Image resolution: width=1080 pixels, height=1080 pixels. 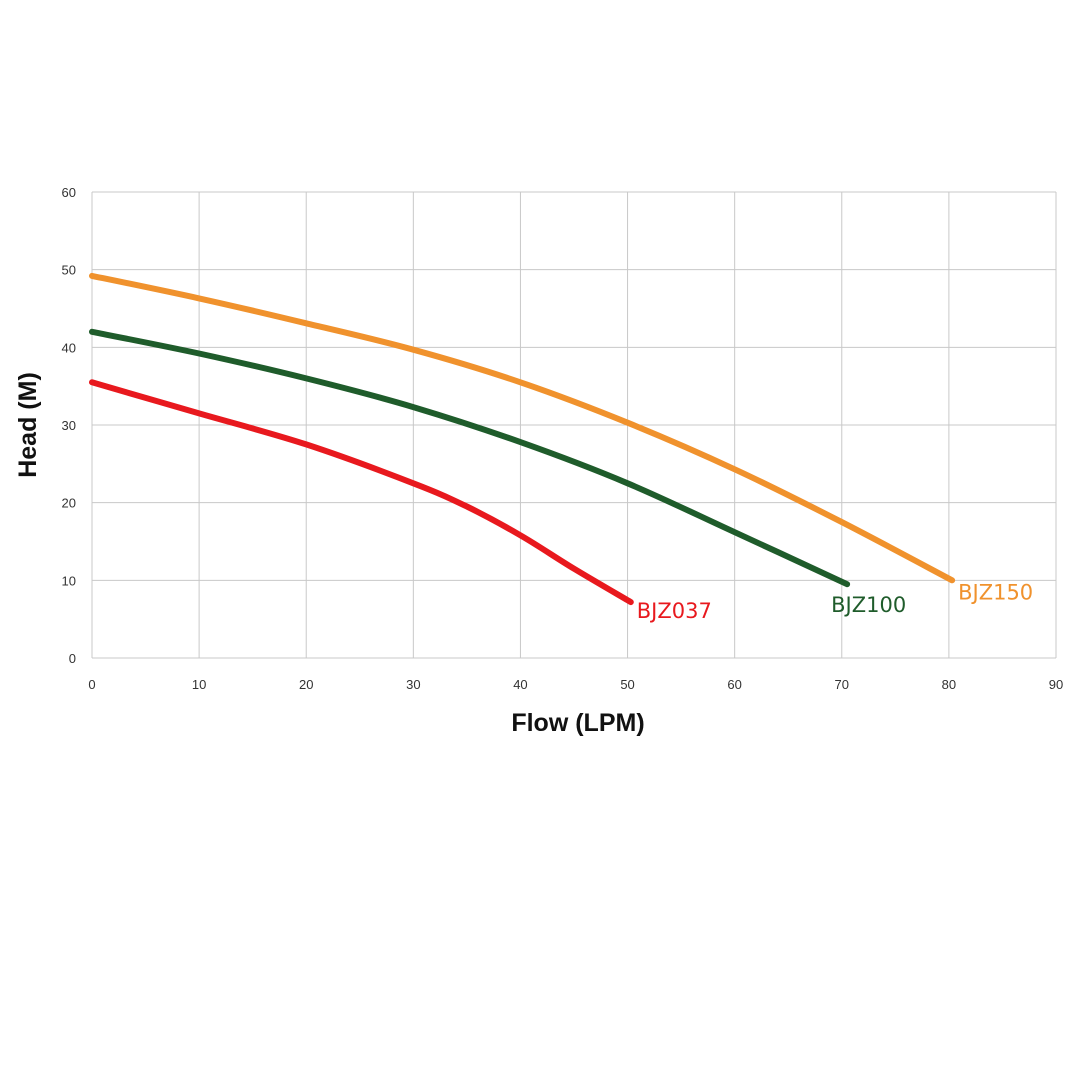 I want to click on y-tick-label: 20, so click(x=69, y=503).